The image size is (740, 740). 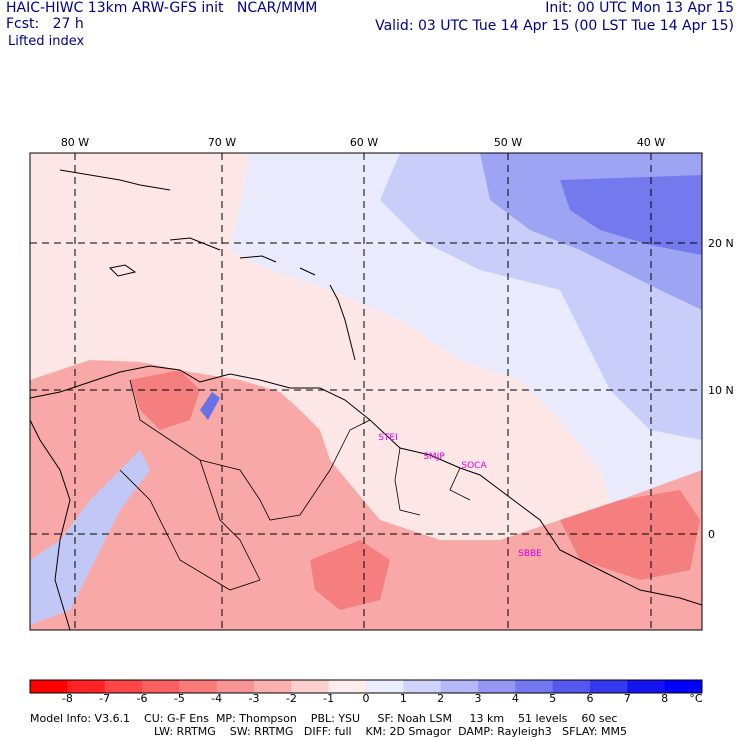 What do you see at coordinates (207, 265) in the screenshot?
I see `coastline-caribbean-islands` at bounding box center [207, 265].